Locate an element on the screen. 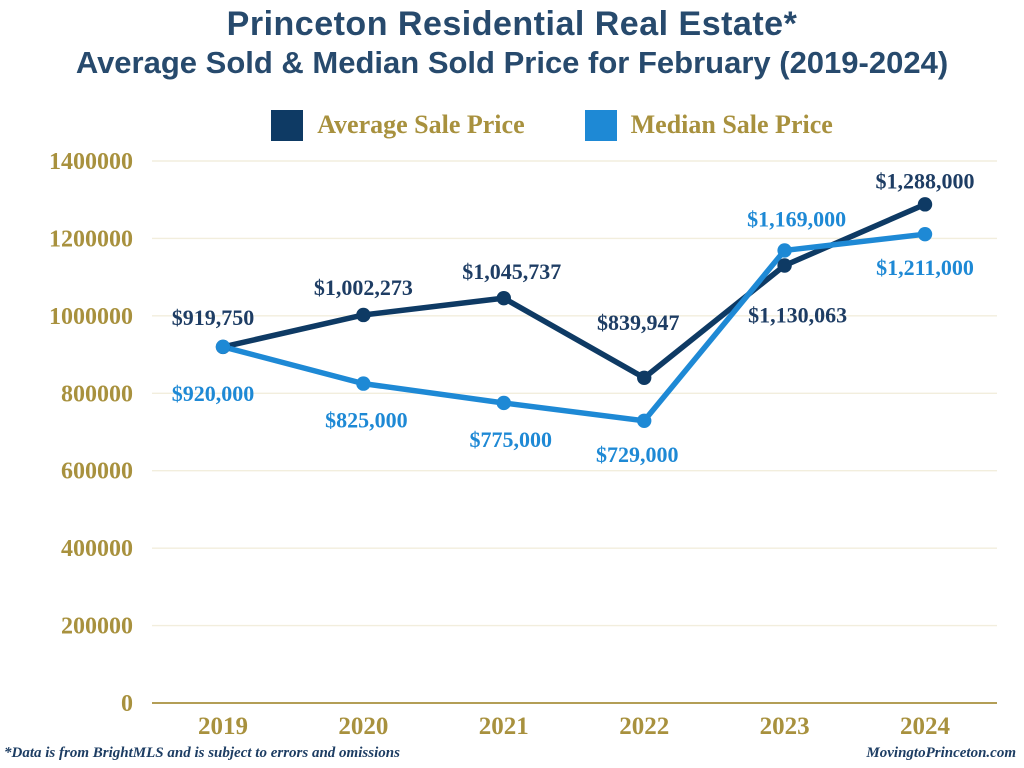 The width and height of the screenshot is (1024, 768). data-label-median: $775,000 is located at coordinates (511, 439).